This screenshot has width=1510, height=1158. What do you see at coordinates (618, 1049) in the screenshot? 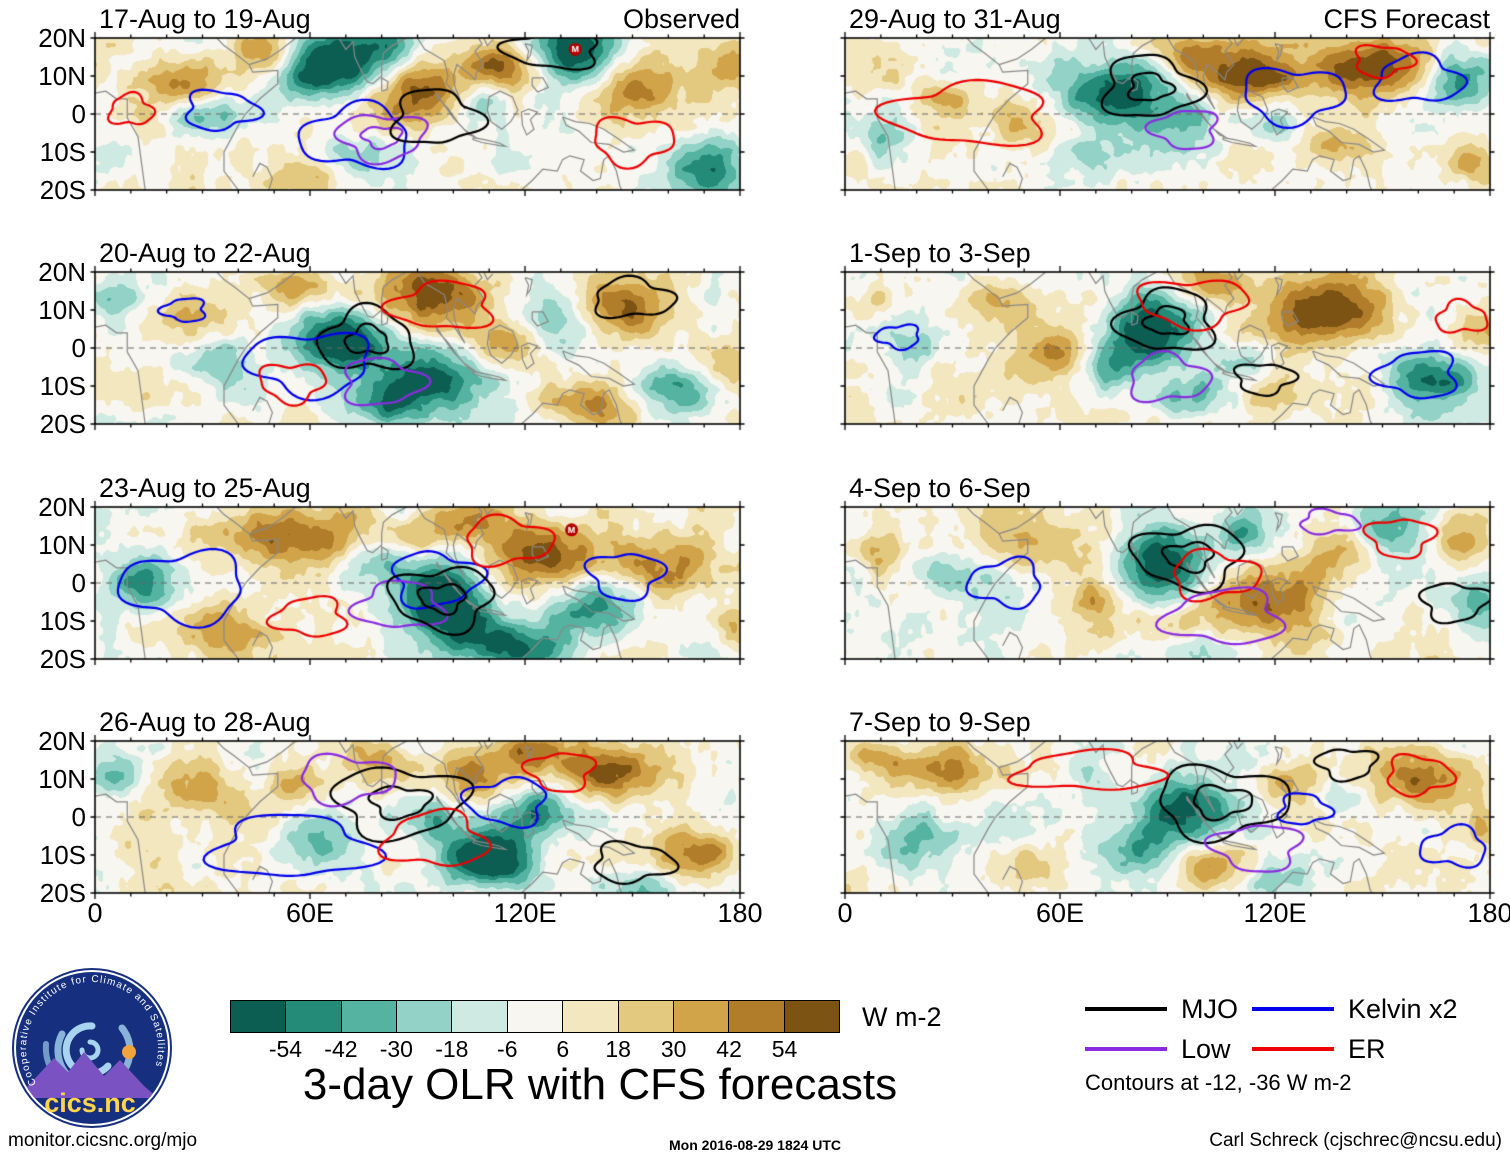
I see `colorbar-tick-label: 18` at bounding box center [618, 1049].